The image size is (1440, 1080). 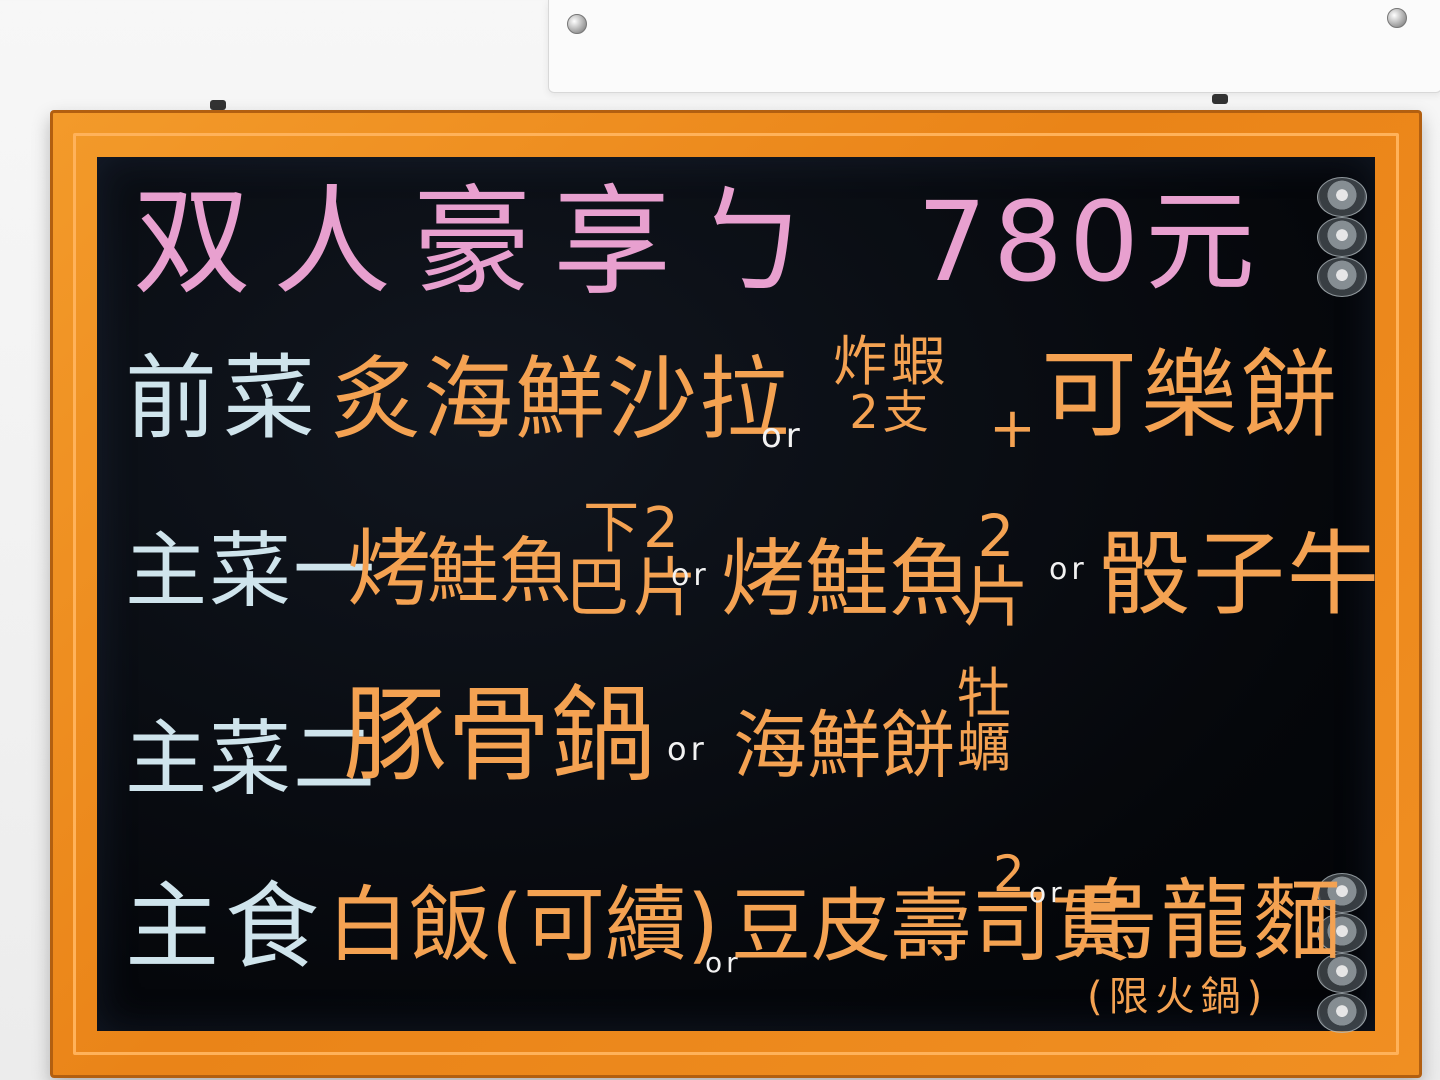 I want to click on main2-label: 主菜二, so click(x=251, y=759).